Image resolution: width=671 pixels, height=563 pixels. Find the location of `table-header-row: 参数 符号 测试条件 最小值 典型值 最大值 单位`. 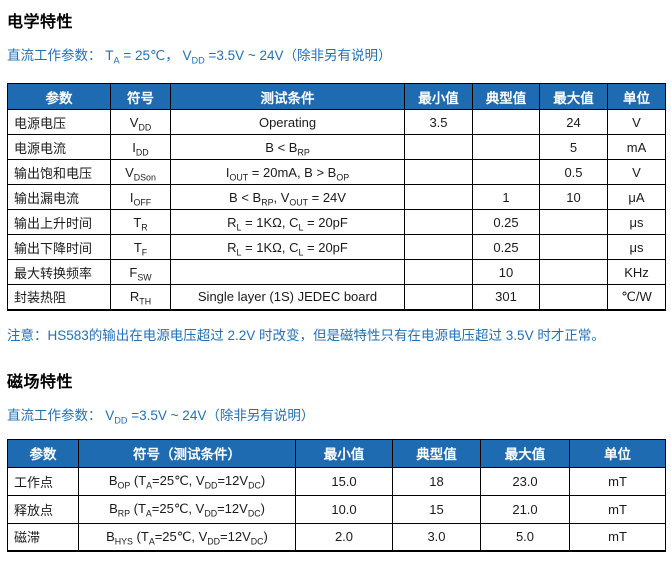

table-header-row: 参数 符号 测试条件 最小值 典型值 最大值 单位 is located at coordinates (336, 96).